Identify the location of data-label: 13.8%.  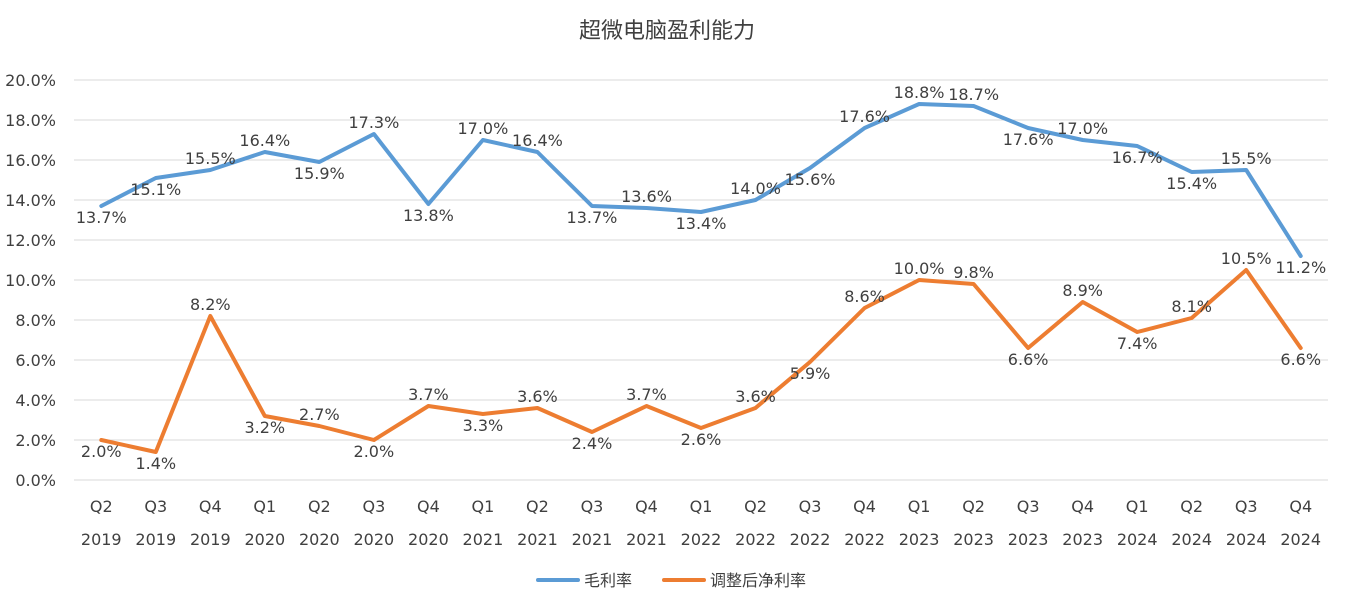
(428, 215).